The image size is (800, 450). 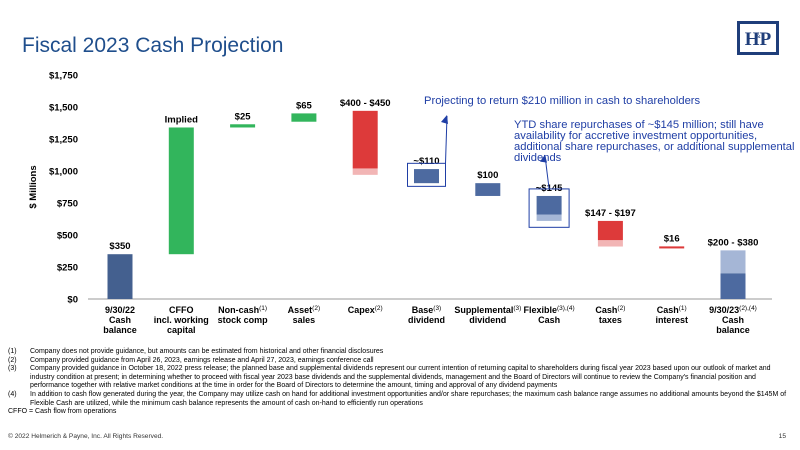 I want to click on data-label: $100, so click(x=487, y=175).